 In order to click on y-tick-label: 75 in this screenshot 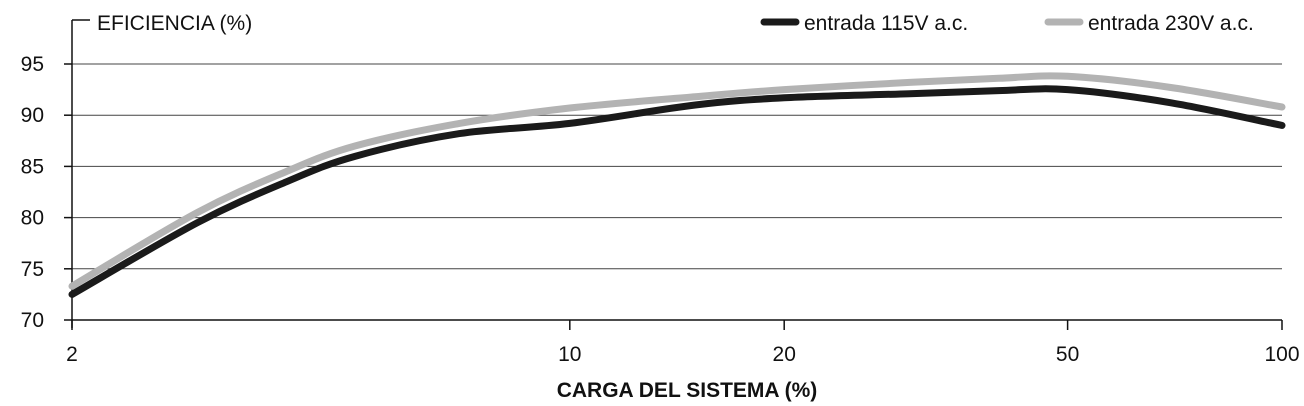, I will do `click(32, 269)`.